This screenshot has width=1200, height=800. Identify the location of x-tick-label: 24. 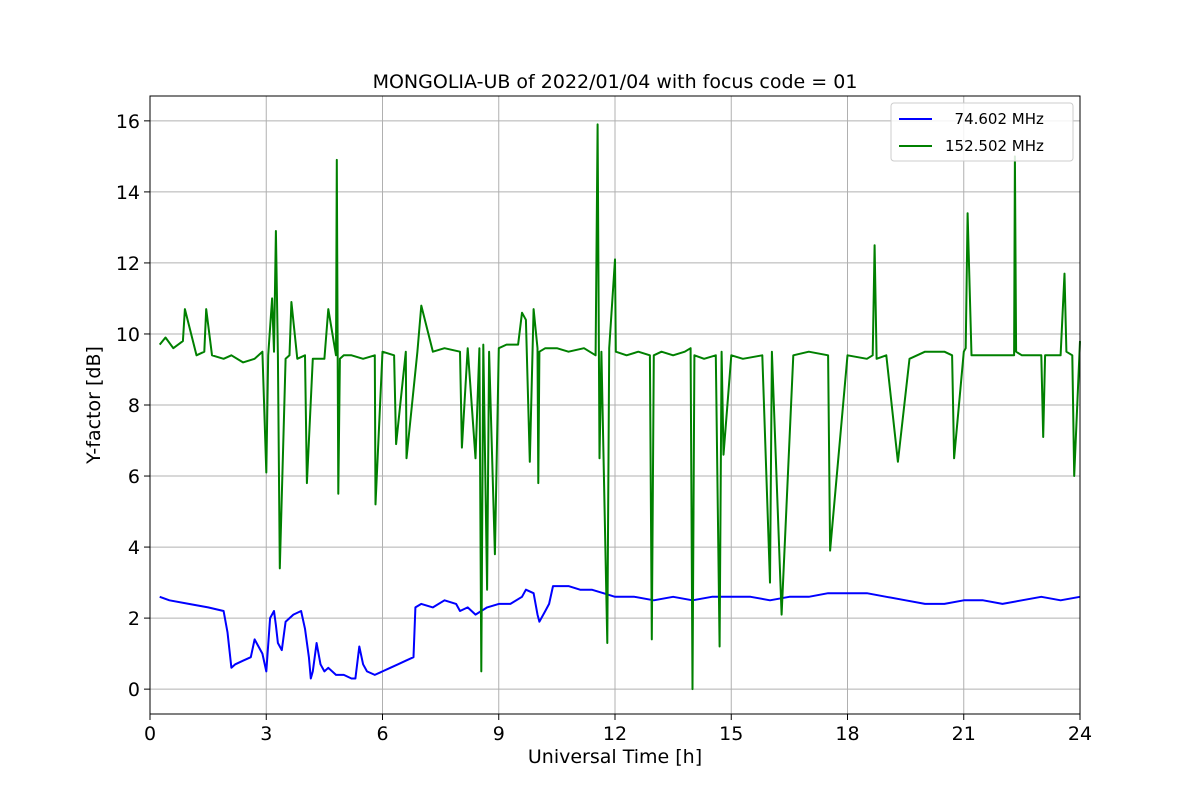
(1080, 734).